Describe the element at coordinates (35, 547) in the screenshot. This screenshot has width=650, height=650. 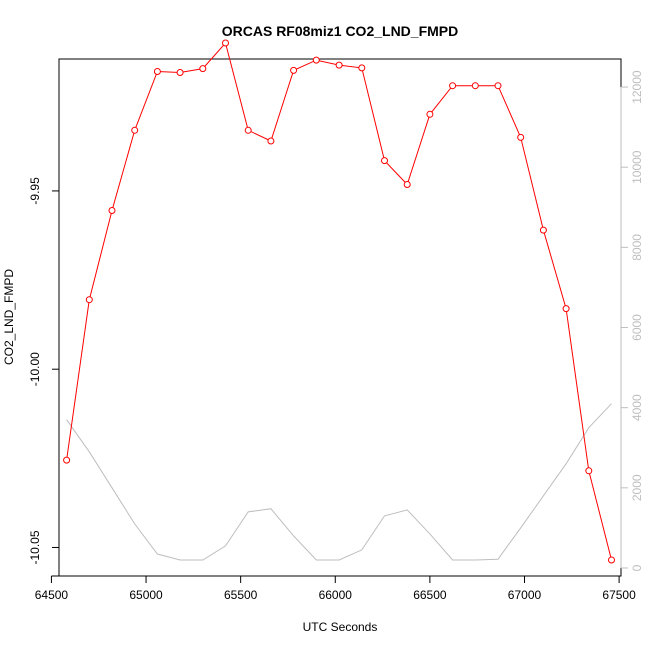
I see `y-tick-label: -10.05` at that location.